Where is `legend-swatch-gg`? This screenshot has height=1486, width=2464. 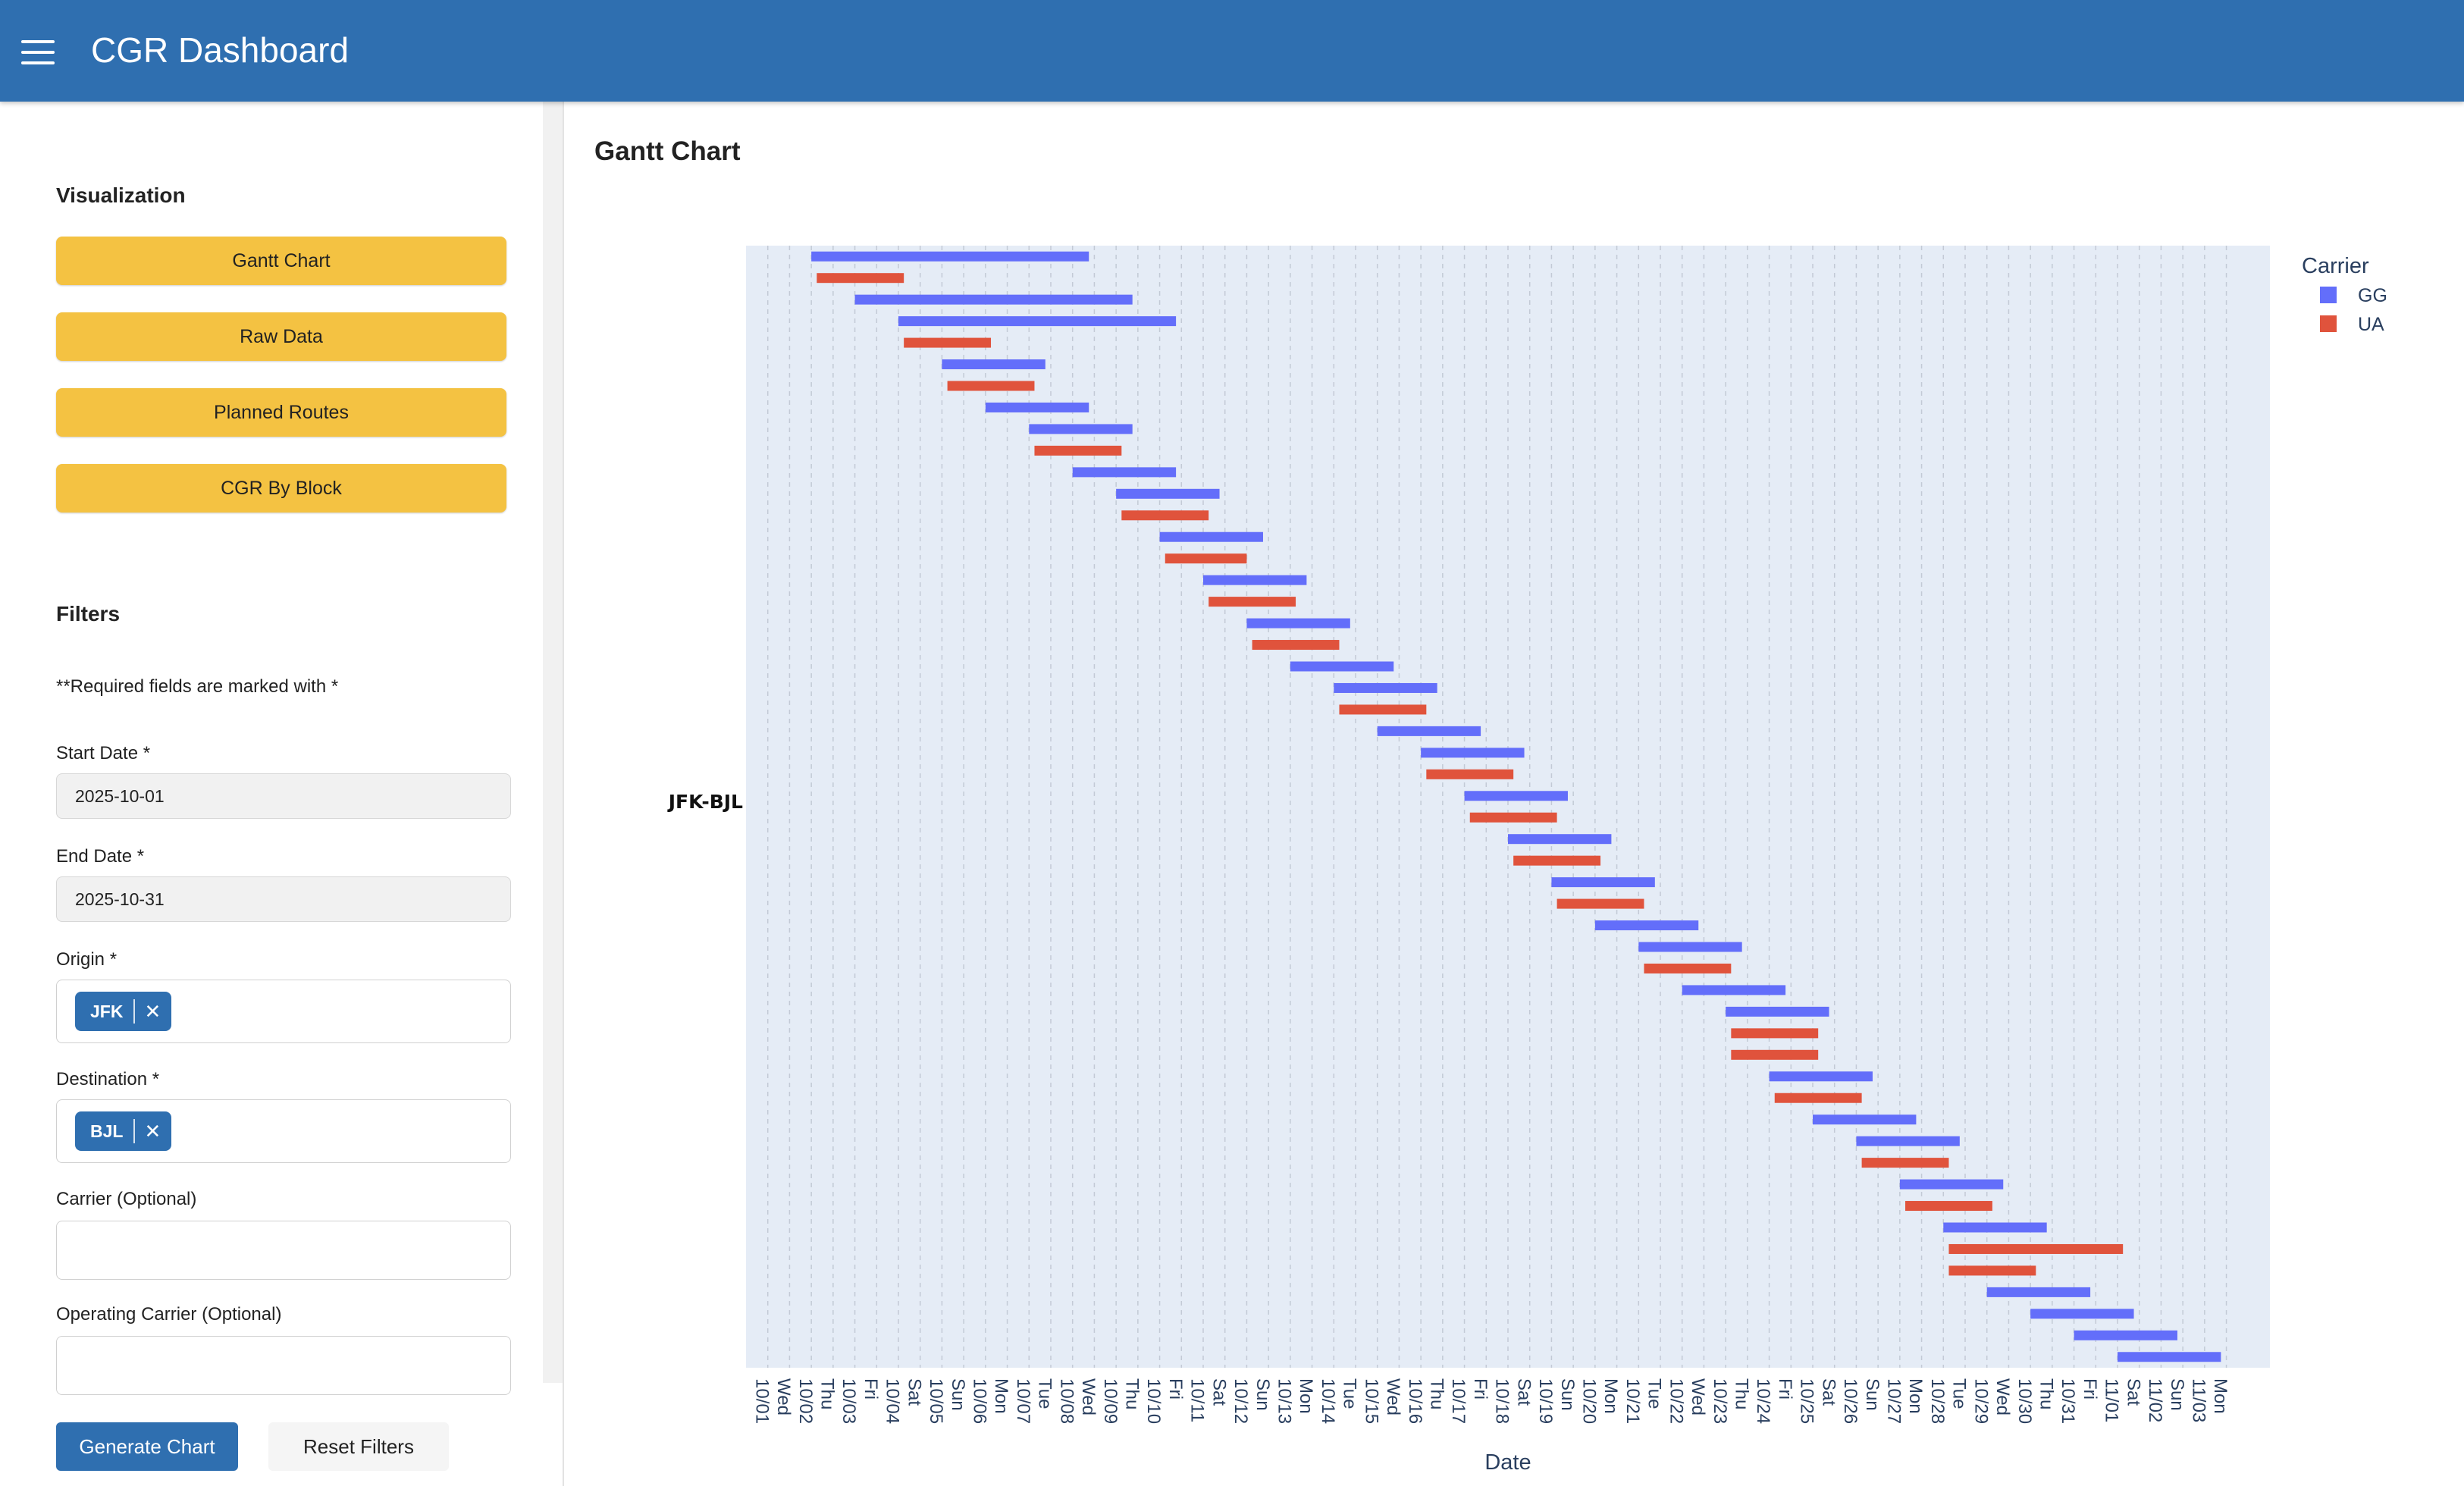 legend-swatch-gg is located at coordinates (2328, 295).